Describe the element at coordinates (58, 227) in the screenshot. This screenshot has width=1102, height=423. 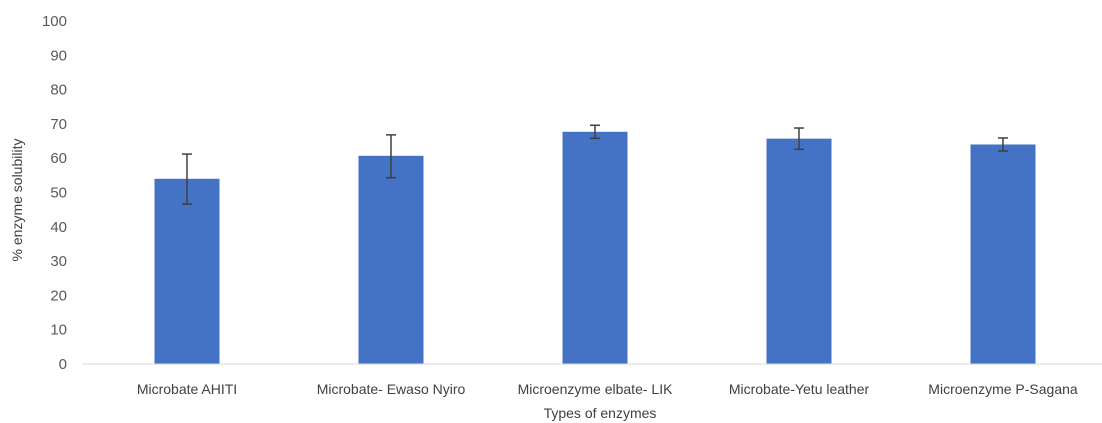
I see `y-tick-label: 40` at that location.